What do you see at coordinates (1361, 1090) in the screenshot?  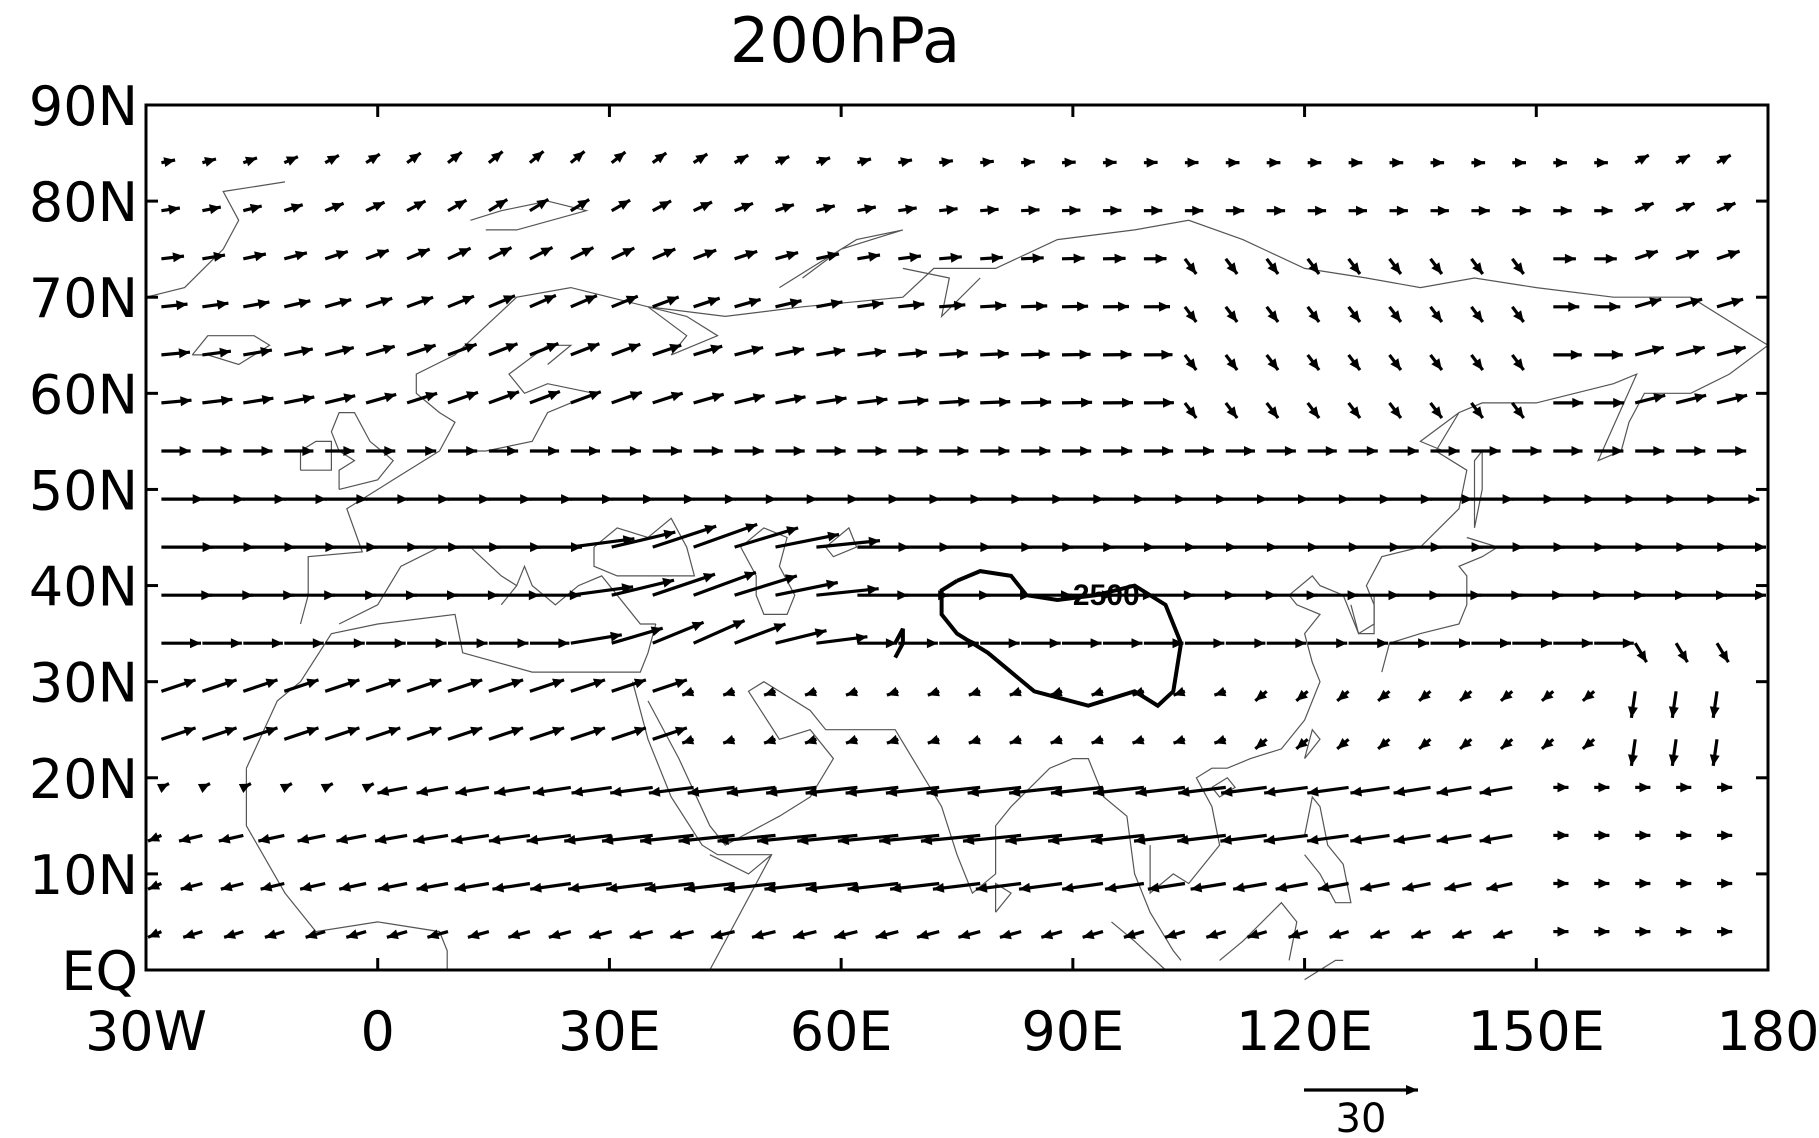 I see `reference-vector` at bounding box center [1361, 1090].